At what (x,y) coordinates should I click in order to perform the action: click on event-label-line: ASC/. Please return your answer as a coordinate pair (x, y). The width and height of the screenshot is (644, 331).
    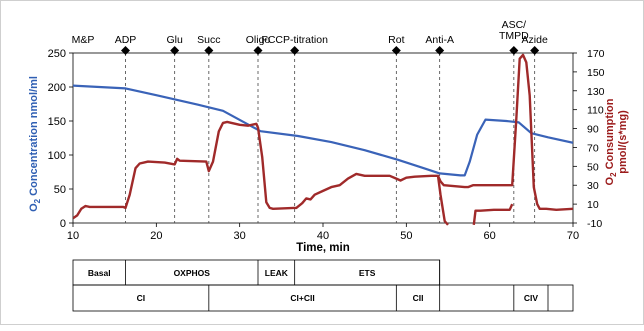
    Looking at the image, I should click on (514, 25).